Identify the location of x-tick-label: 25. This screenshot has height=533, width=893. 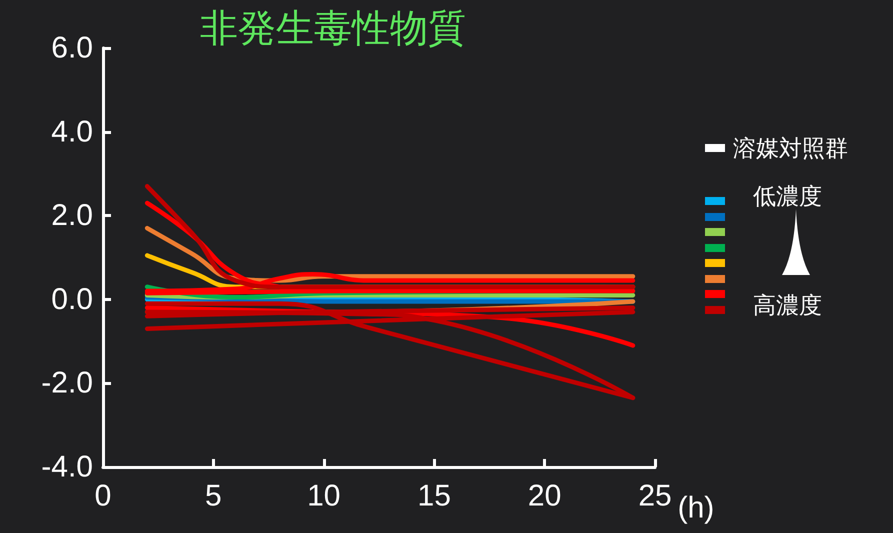
(655, 496).